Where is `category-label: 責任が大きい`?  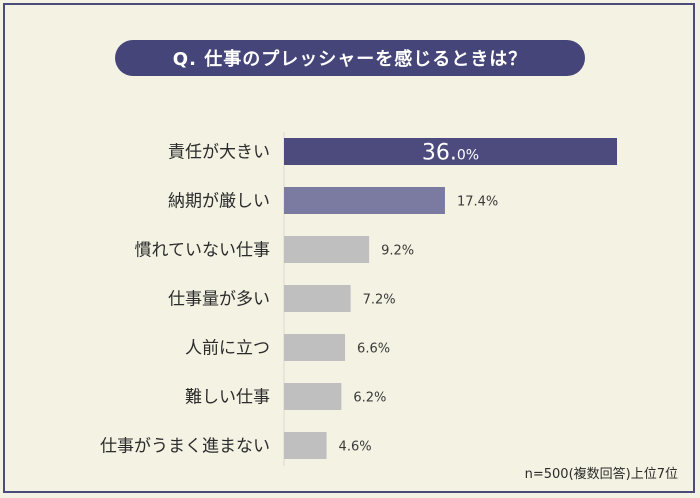 category-label: 責任が大きい is located at coordinates (219, 153).